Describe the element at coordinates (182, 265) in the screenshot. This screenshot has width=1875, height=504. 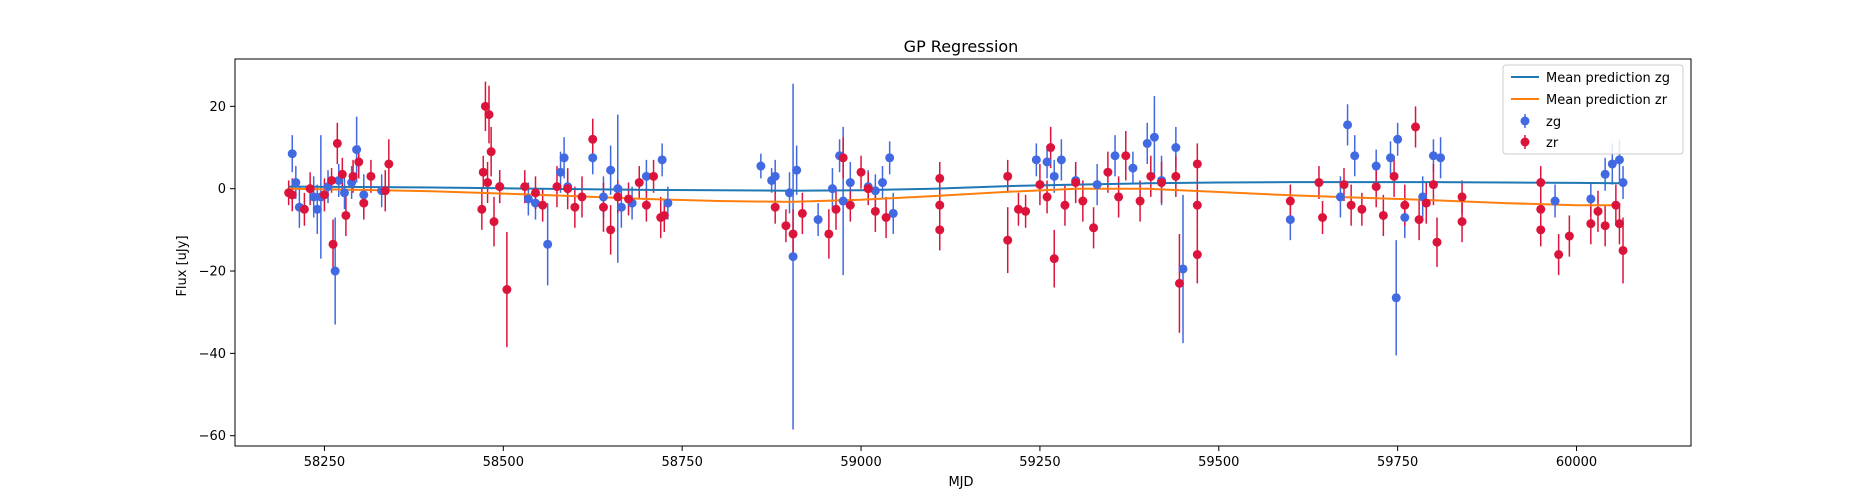
I see `y-axis-label: Flux [uJy]` at that location.